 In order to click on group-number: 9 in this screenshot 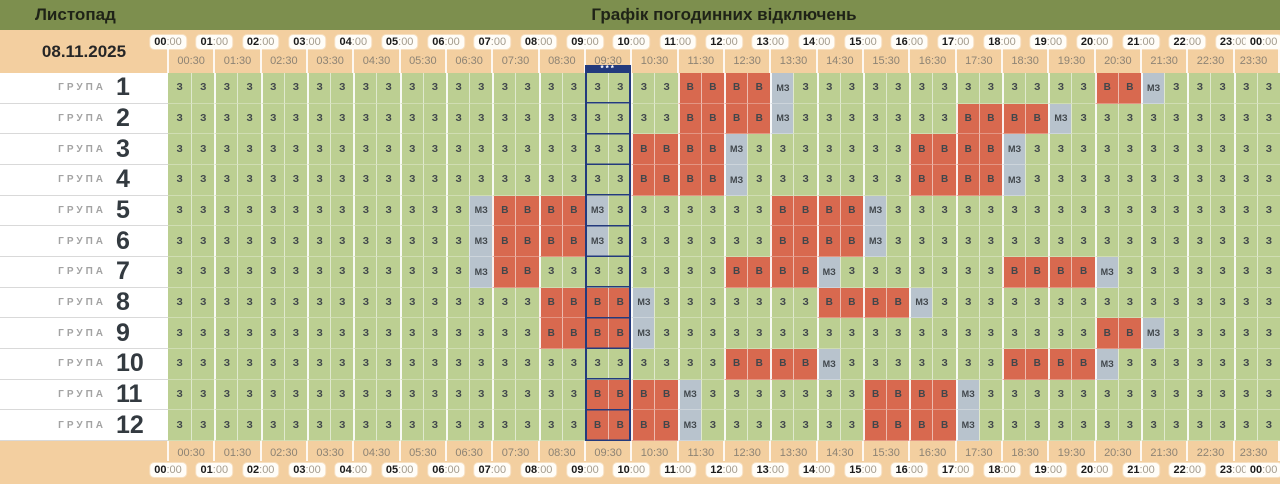, I will do `click(123, 332)`.